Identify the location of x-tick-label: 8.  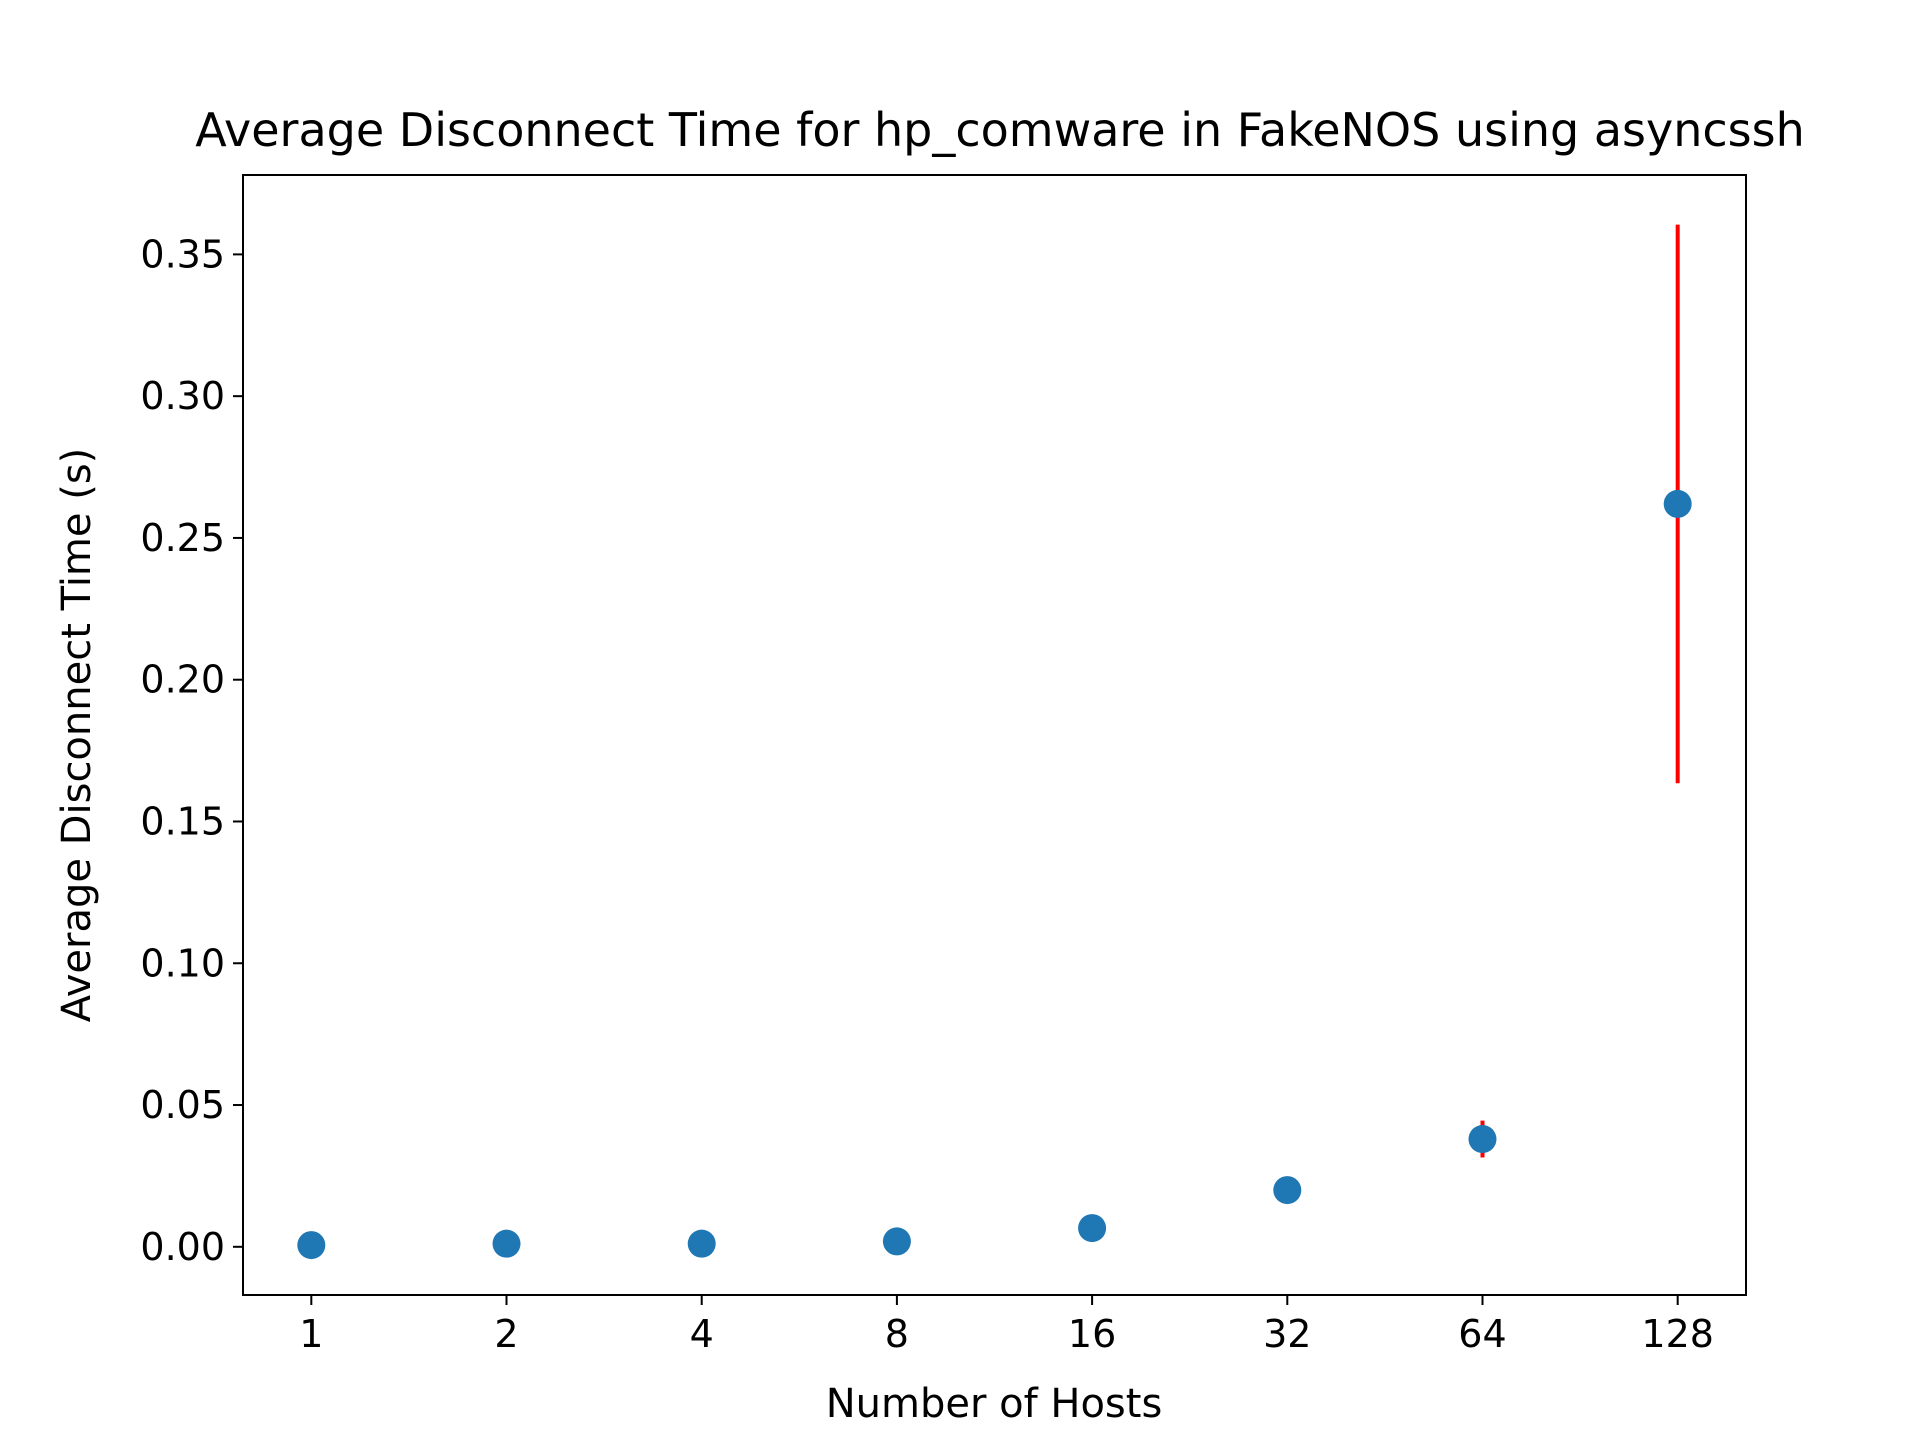
(897, 1334).